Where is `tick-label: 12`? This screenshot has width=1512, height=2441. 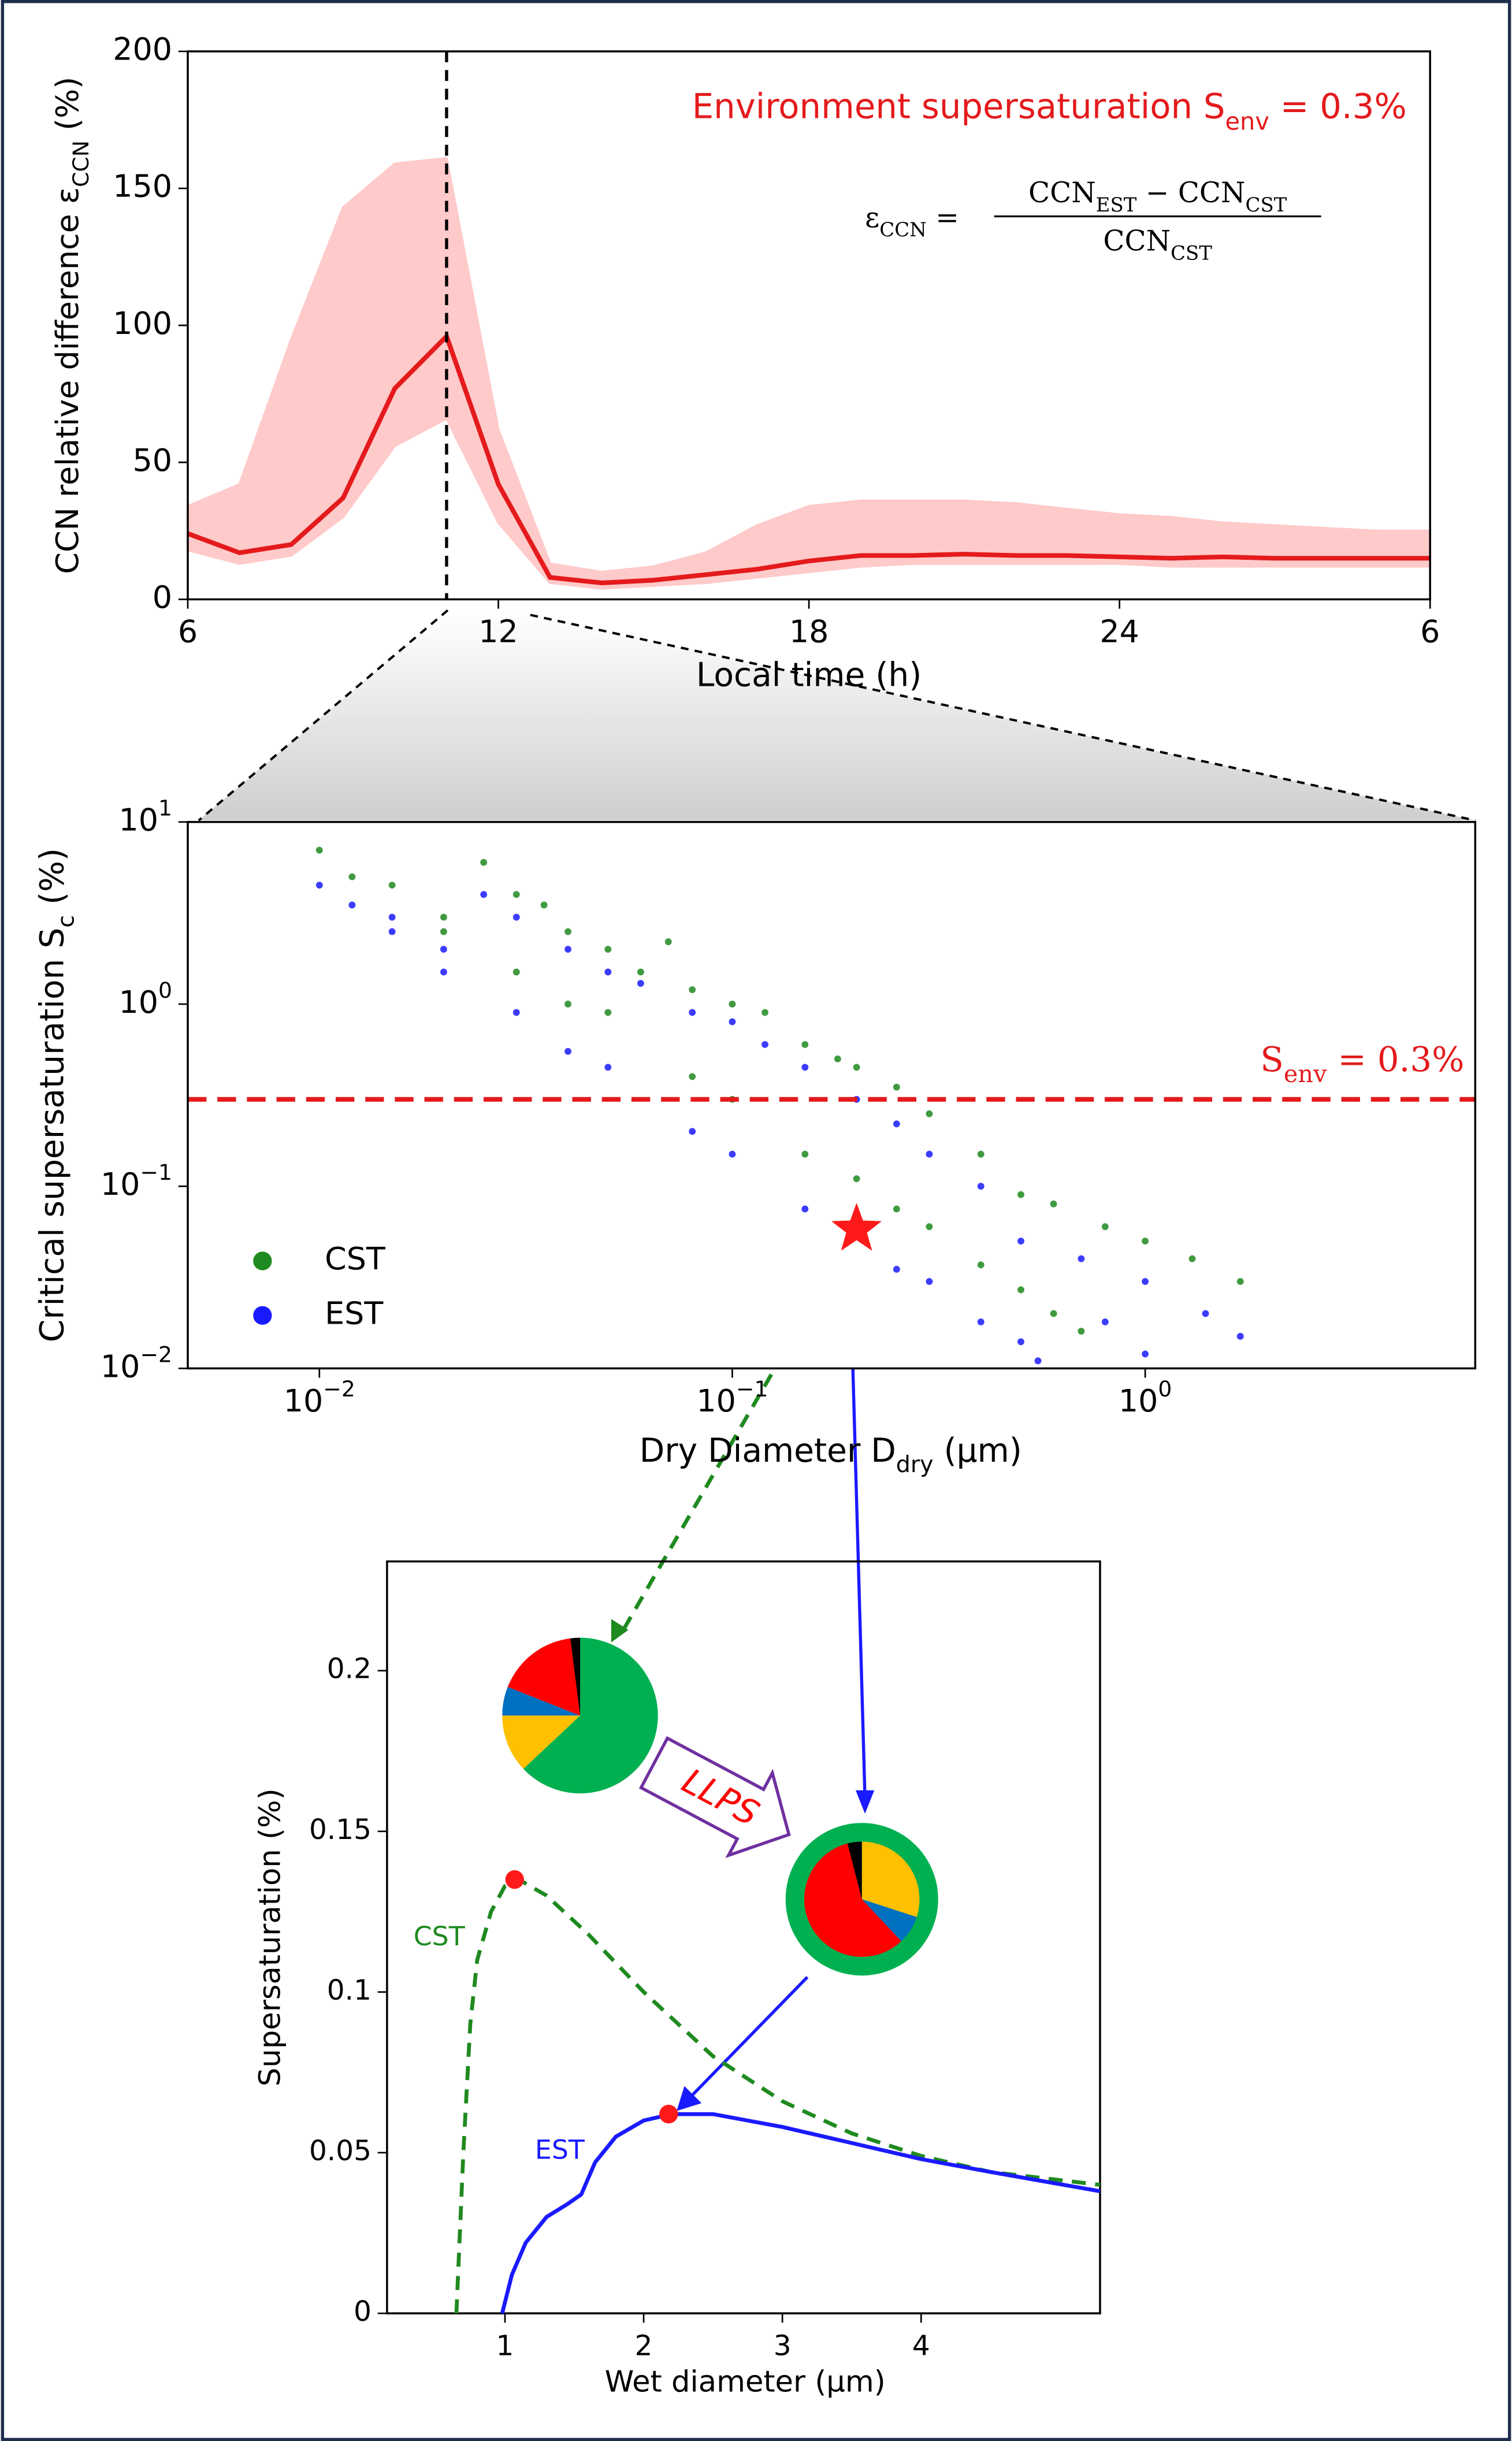 tick-label: 12 is located at coordinates (498, 631).